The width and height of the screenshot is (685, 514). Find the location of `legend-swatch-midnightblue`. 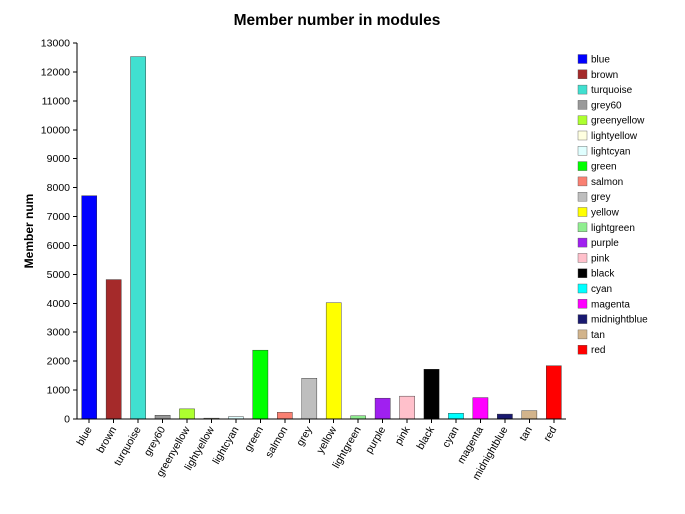

legend-swatch-midnightblue is located at coordinates (582, 319).